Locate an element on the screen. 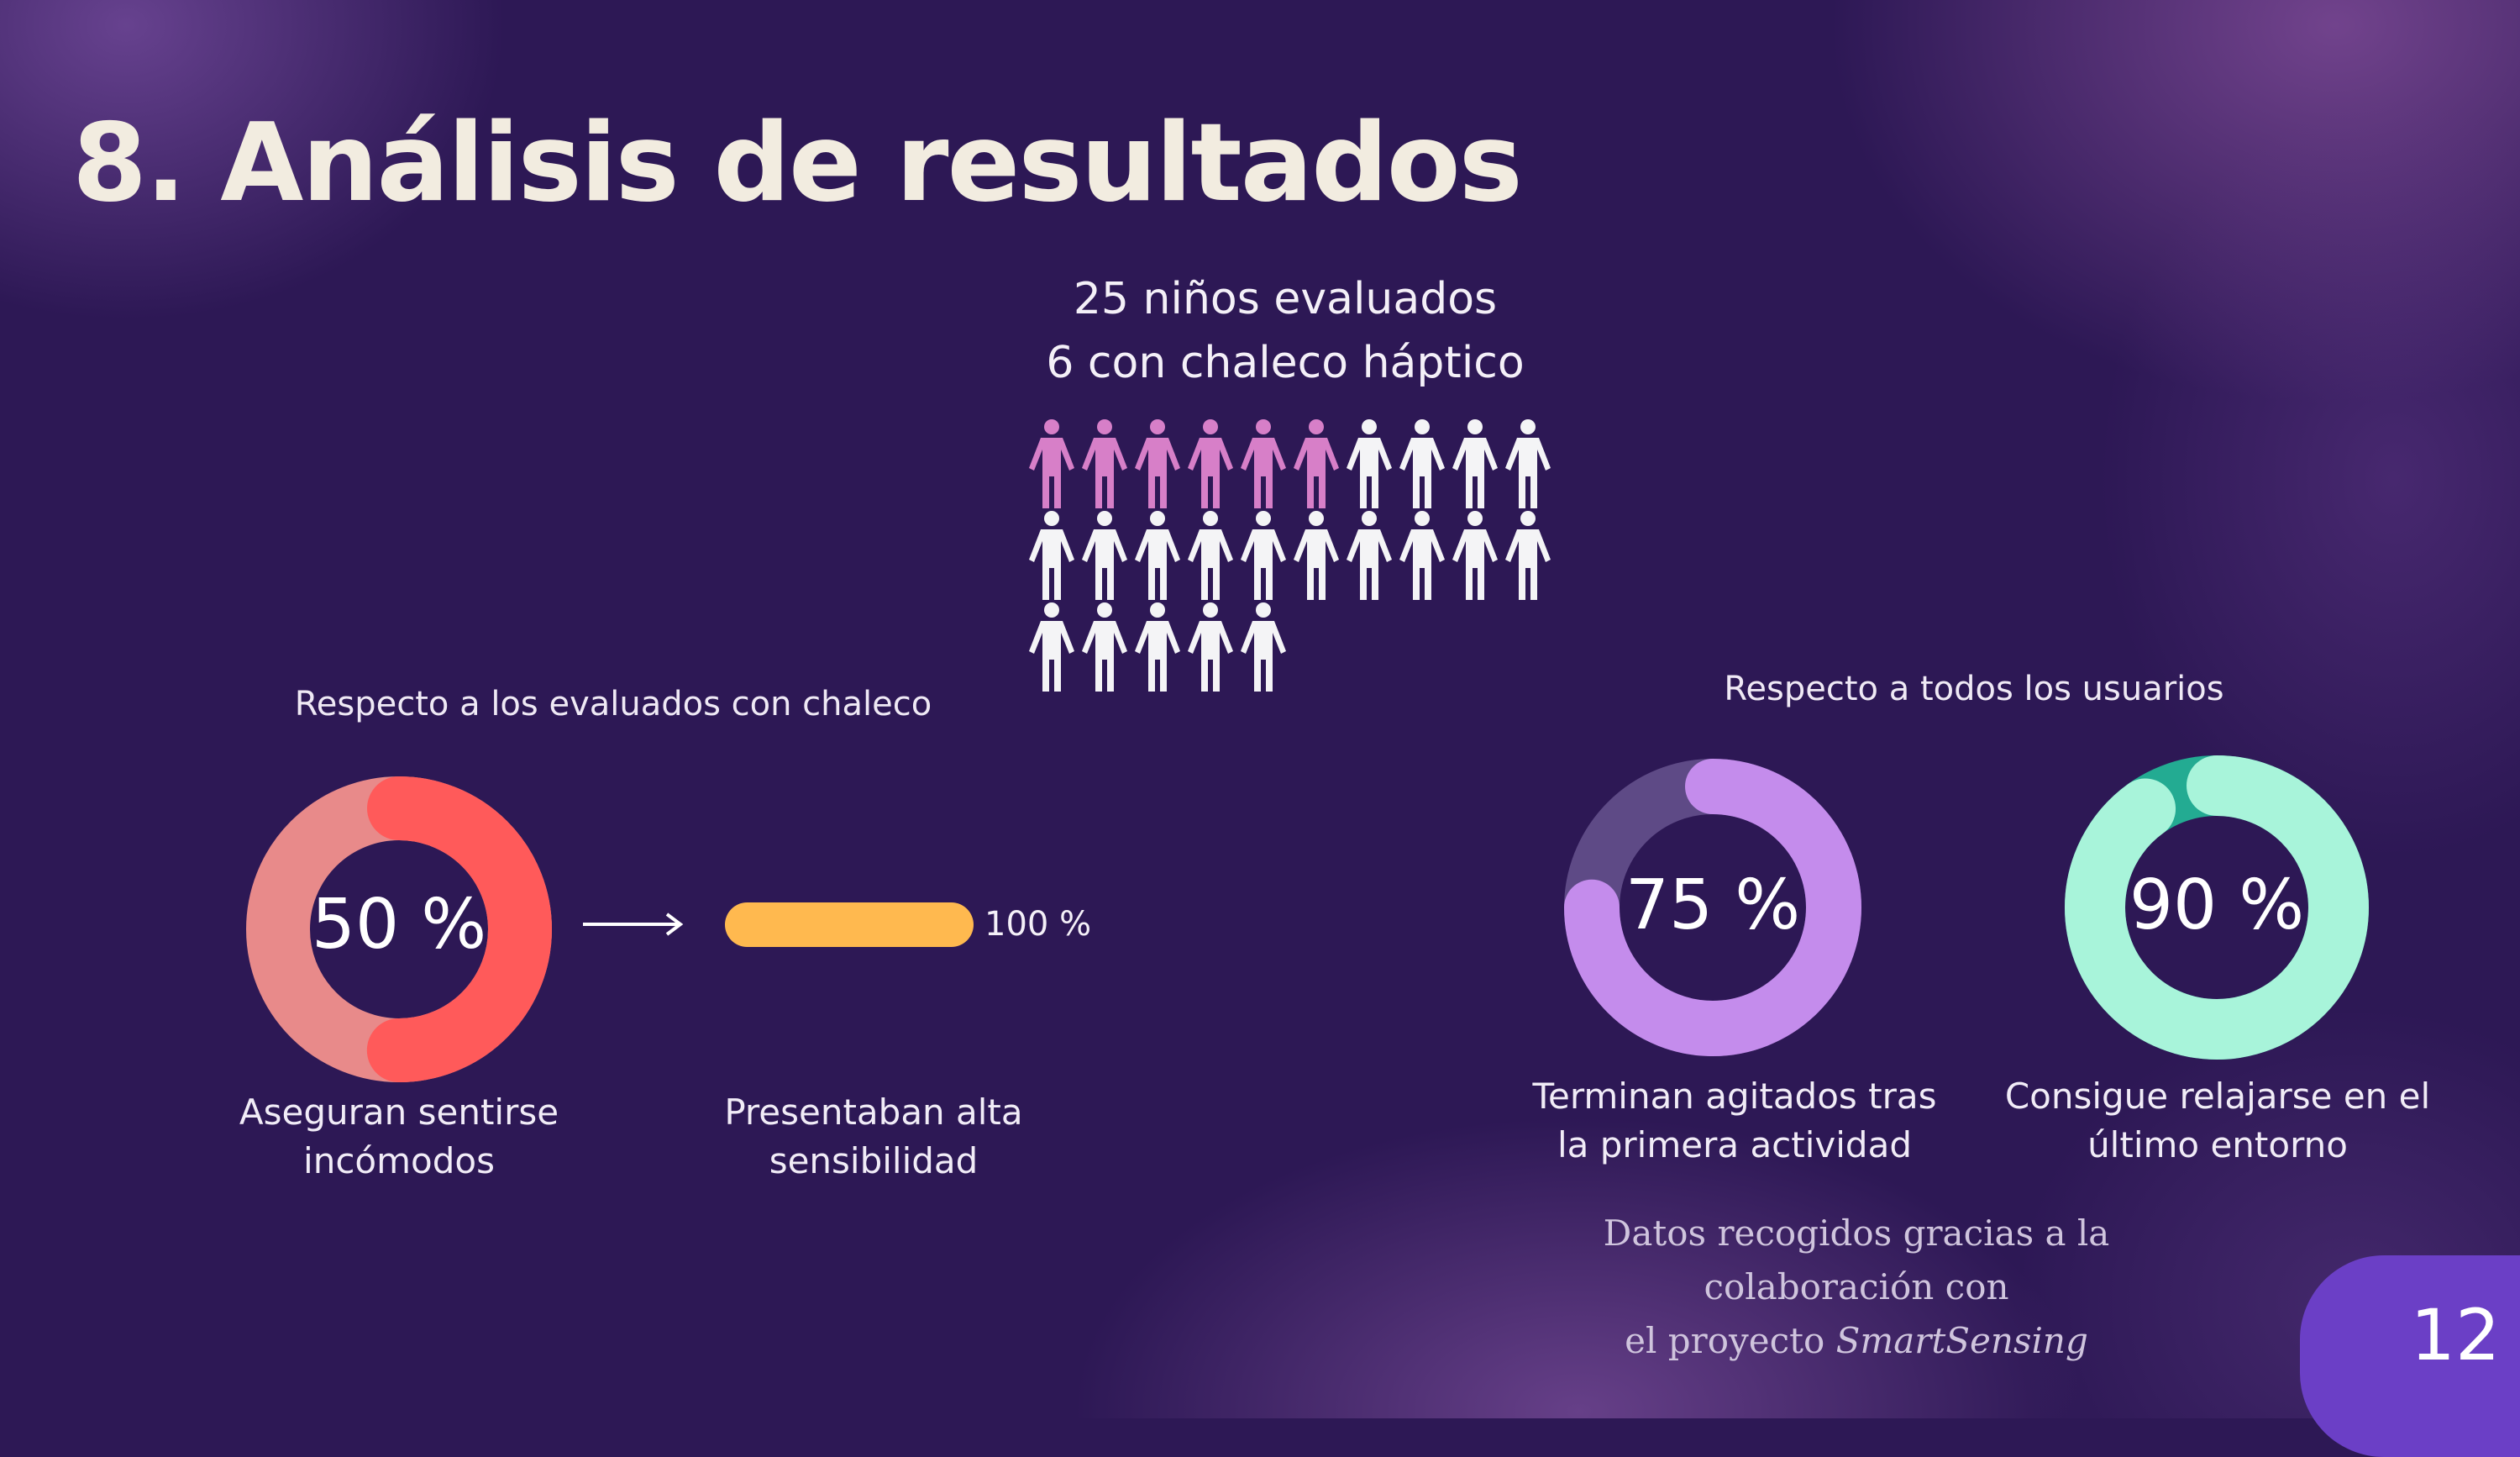  donut-uncomfortable-slice is located at coordinates (399, 929).